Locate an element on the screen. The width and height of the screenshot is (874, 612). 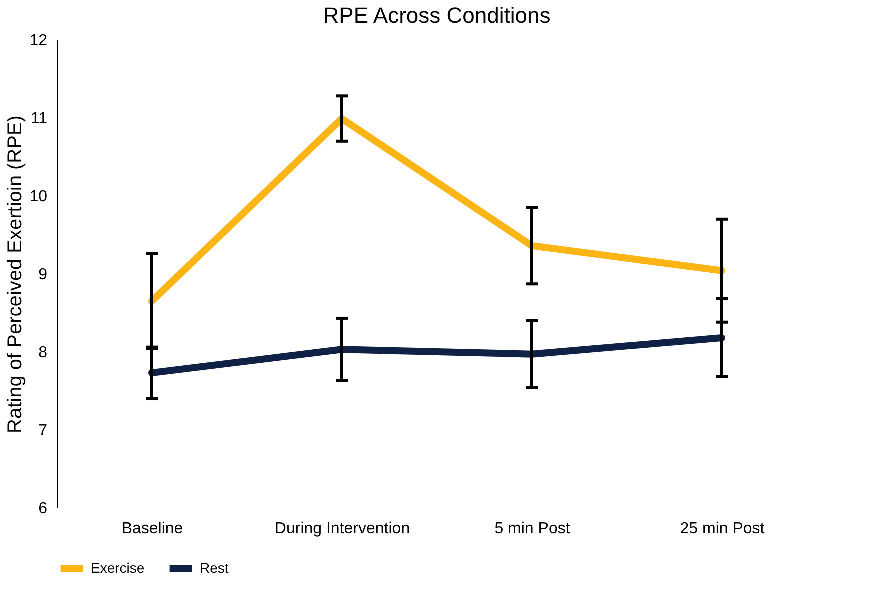
x-tick-label: 5 min Post is located at coordinates (532, 529).